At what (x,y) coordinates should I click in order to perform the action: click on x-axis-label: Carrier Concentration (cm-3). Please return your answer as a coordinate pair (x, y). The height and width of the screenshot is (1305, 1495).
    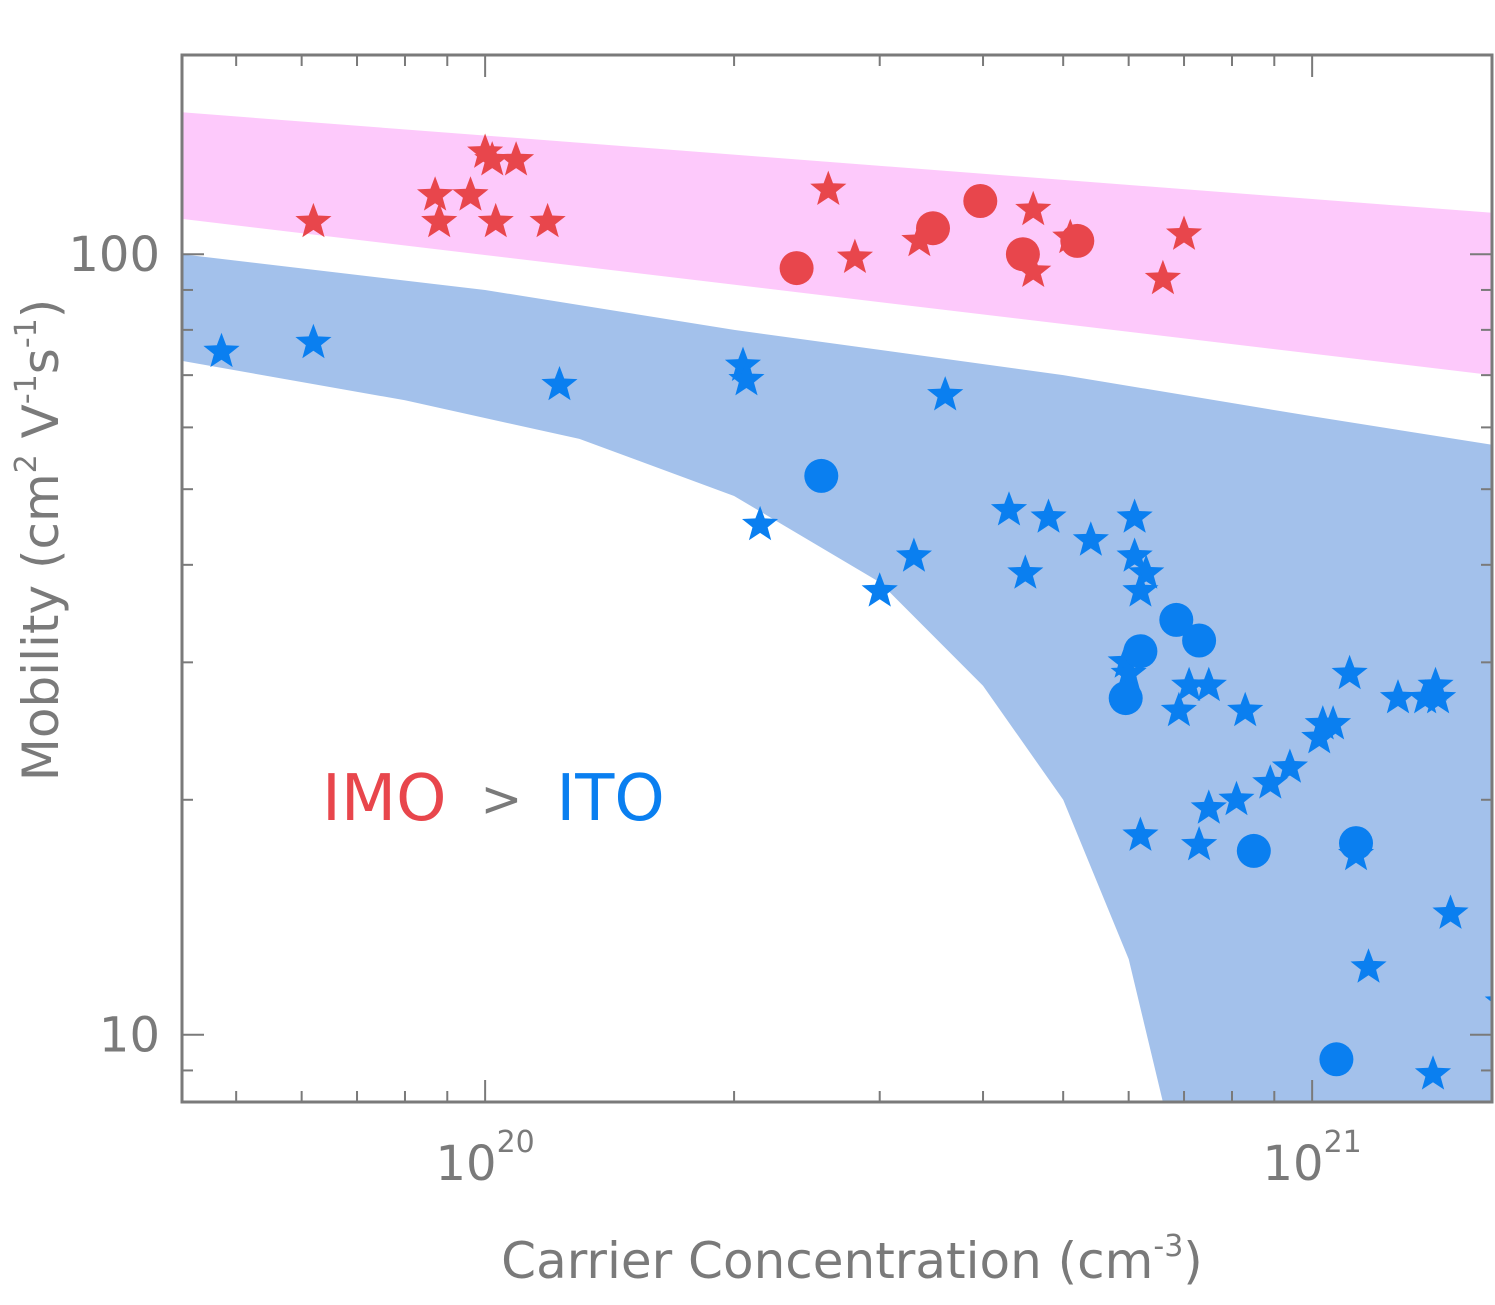
    Looking at the image, I should click on (852, 1259).